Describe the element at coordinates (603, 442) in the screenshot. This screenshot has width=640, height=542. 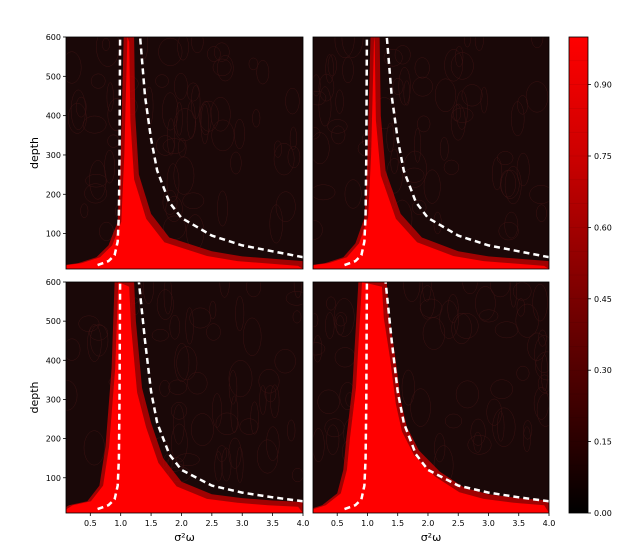
I see `colorbar-tick-label: 0.15` at that location.